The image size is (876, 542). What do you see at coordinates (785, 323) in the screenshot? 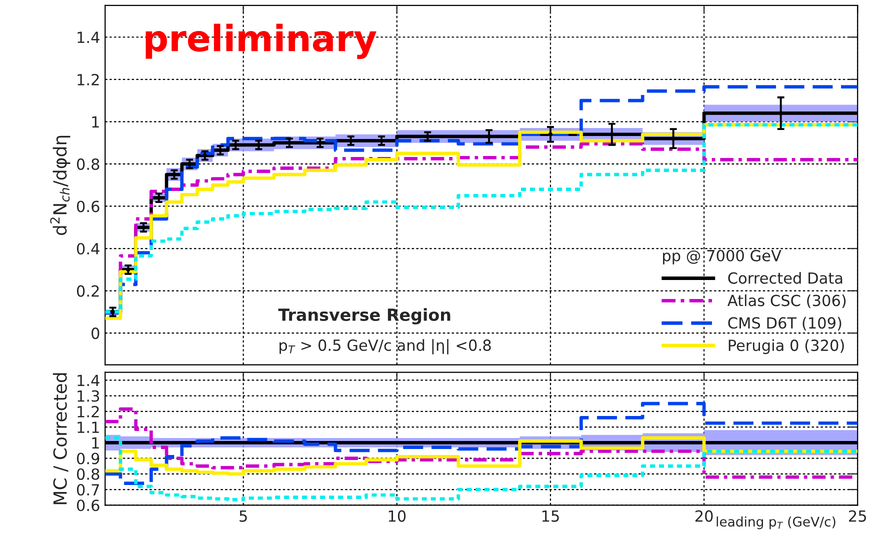
I see `legend-label: CMS D6T (109)` at bounding box center [785, 323].